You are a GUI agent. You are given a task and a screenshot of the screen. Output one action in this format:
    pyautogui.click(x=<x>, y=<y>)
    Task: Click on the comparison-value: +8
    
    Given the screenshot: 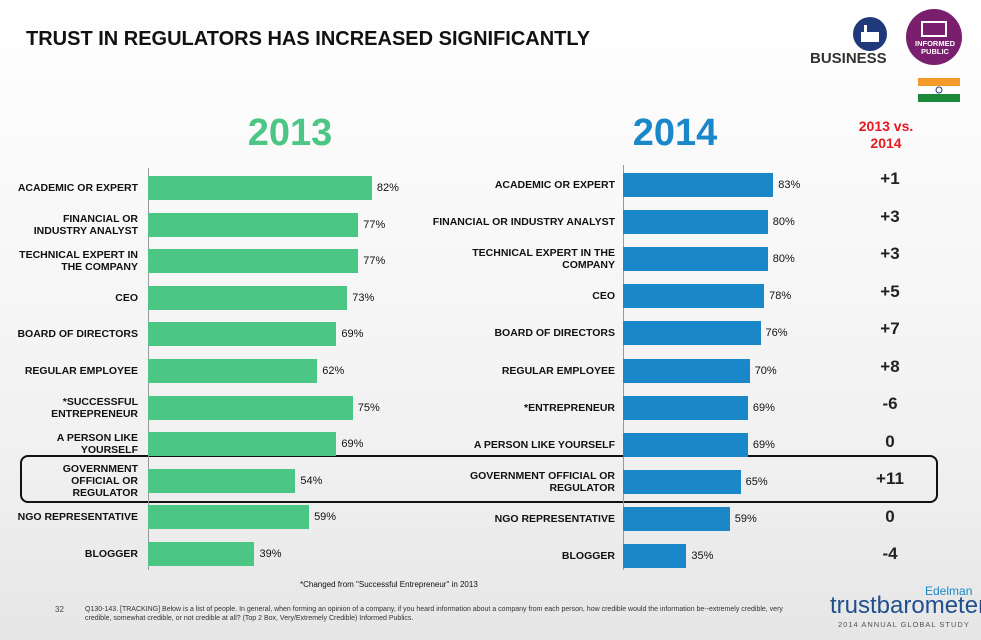 What is the action you would take?
    pyautogui.click(x=890, y=366)
    